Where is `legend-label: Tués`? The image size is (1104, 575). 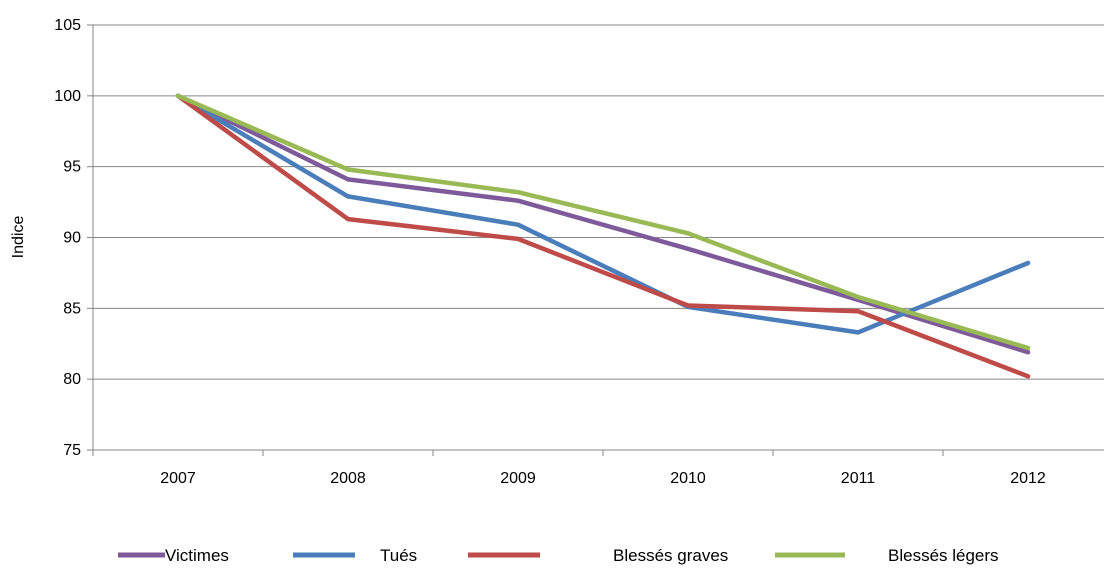 legend-label: Tués is located at coordinates (398, 555).